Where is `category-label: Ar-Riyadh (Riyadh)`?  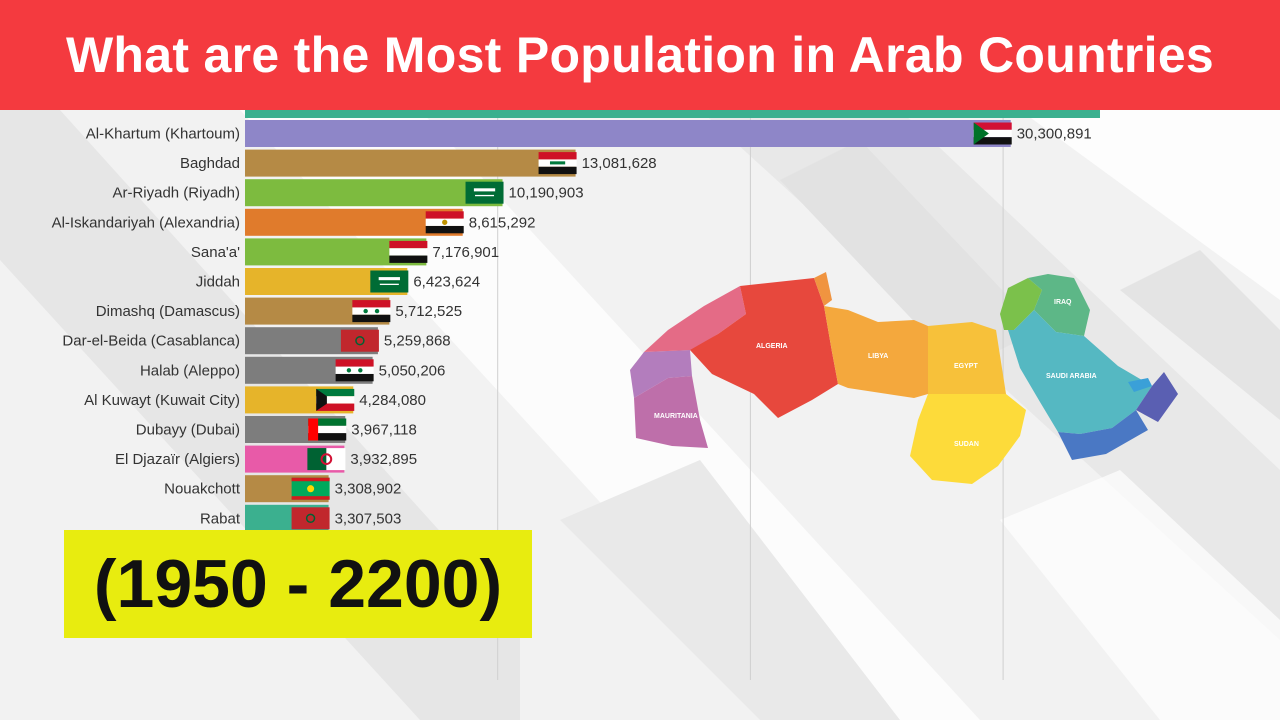
category-label: Ar-Riyadh (Riyadh) is located at coordinates (176, 193).